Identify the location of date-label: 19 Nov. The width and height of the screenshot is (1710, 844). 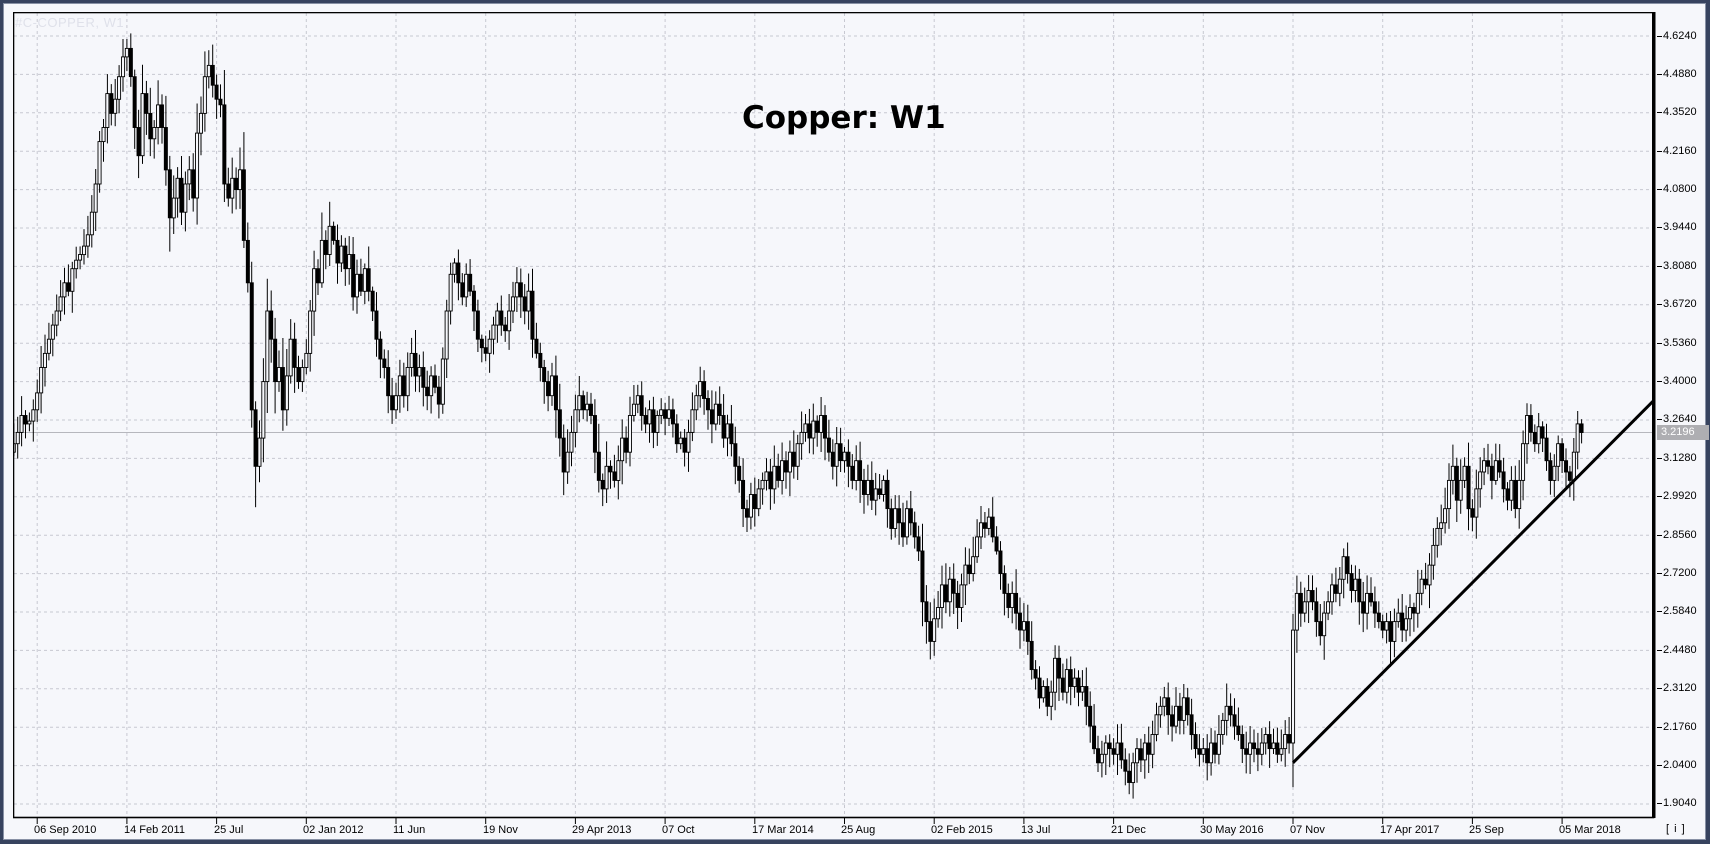
(500, 830).